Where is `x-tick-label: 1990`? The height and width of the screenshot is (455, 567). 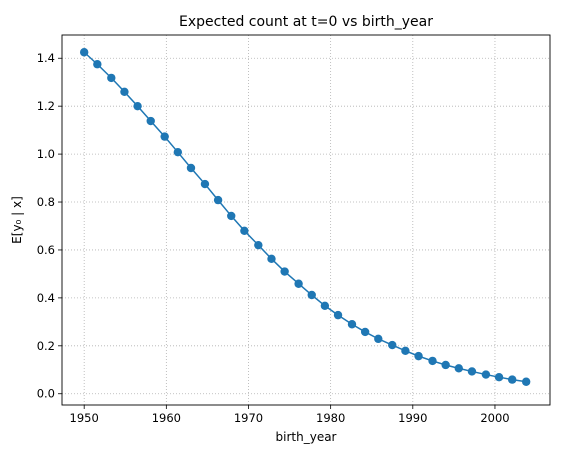
x-tick-label: 1990 is located at coordinates (412, 418).